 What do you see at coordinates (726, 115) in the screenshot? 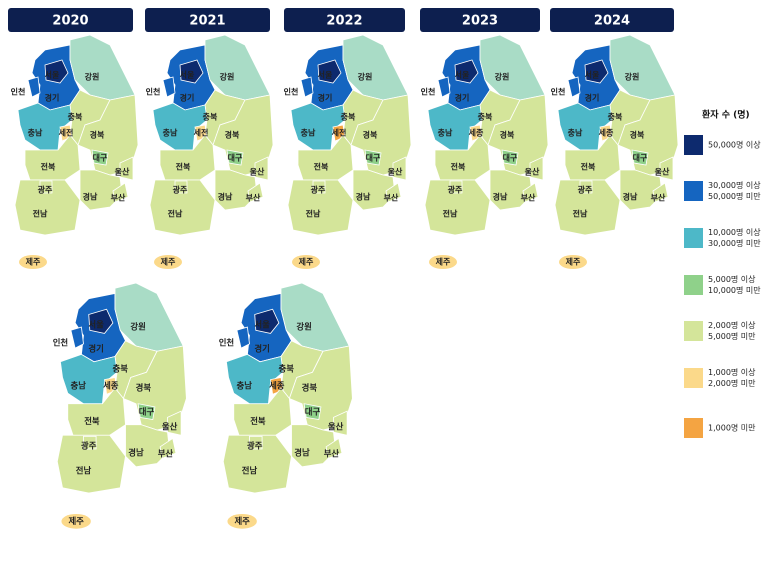
I see `legend-title: 환자 수 (명)` at bounding box center [726, 115].